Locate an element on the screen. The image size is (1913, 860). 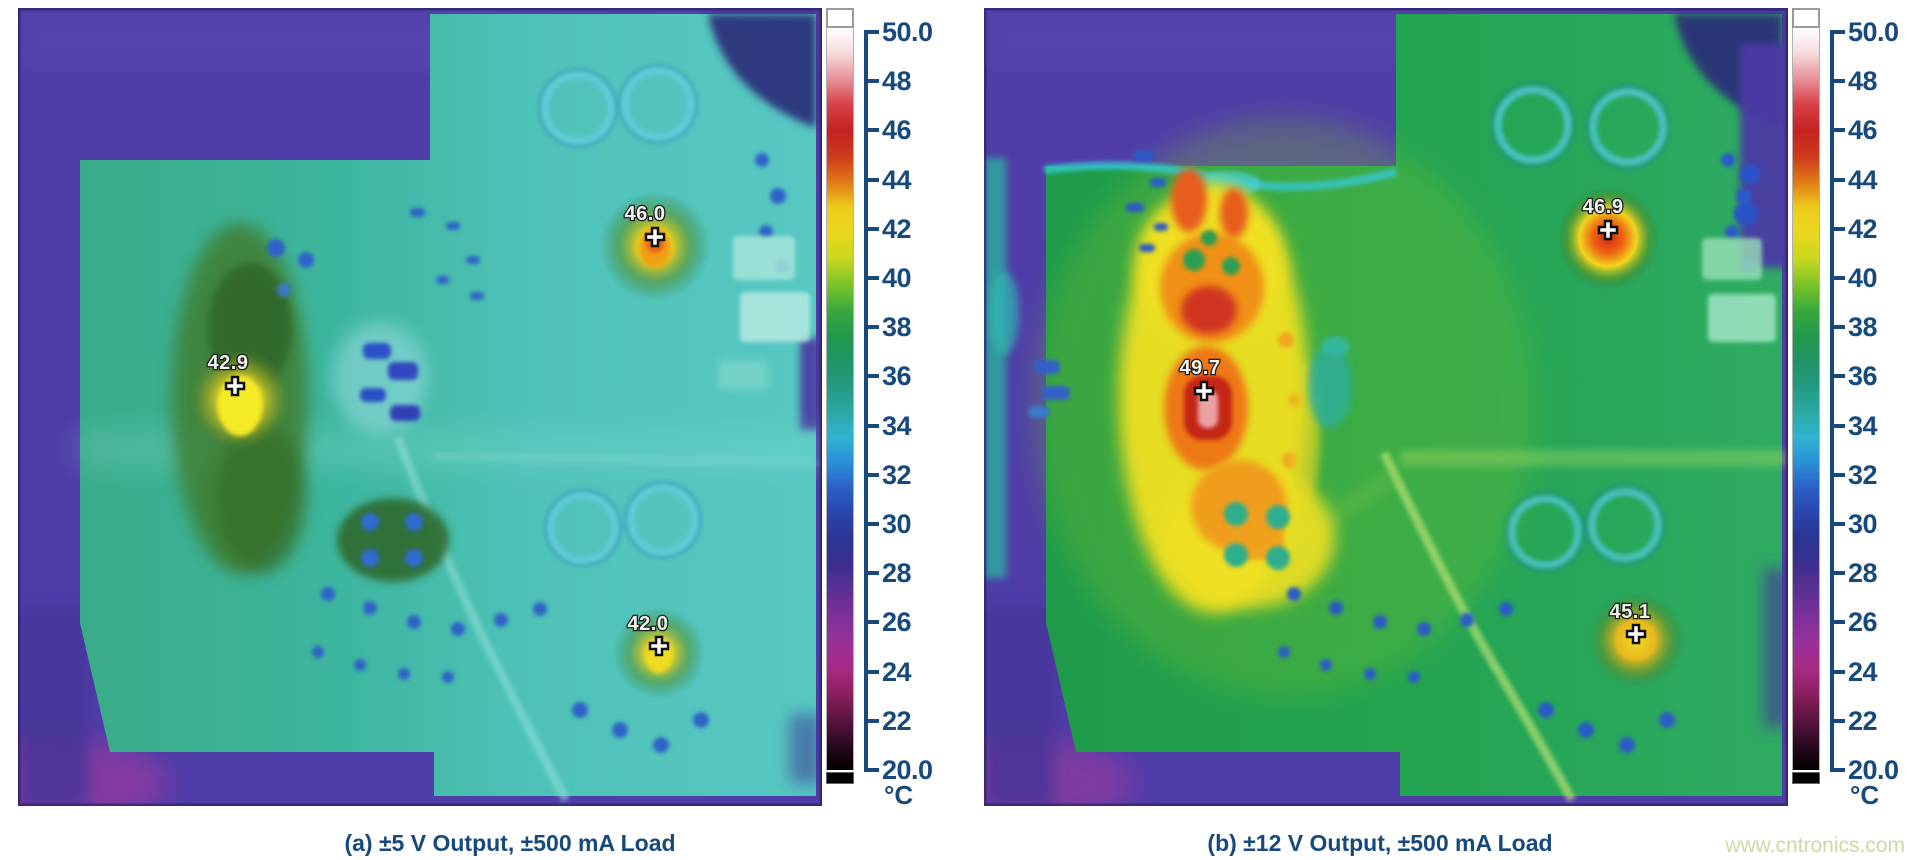
caption-a: (a) ±5 V Output, ±500 mA Load is located at coordinates (510, 843).